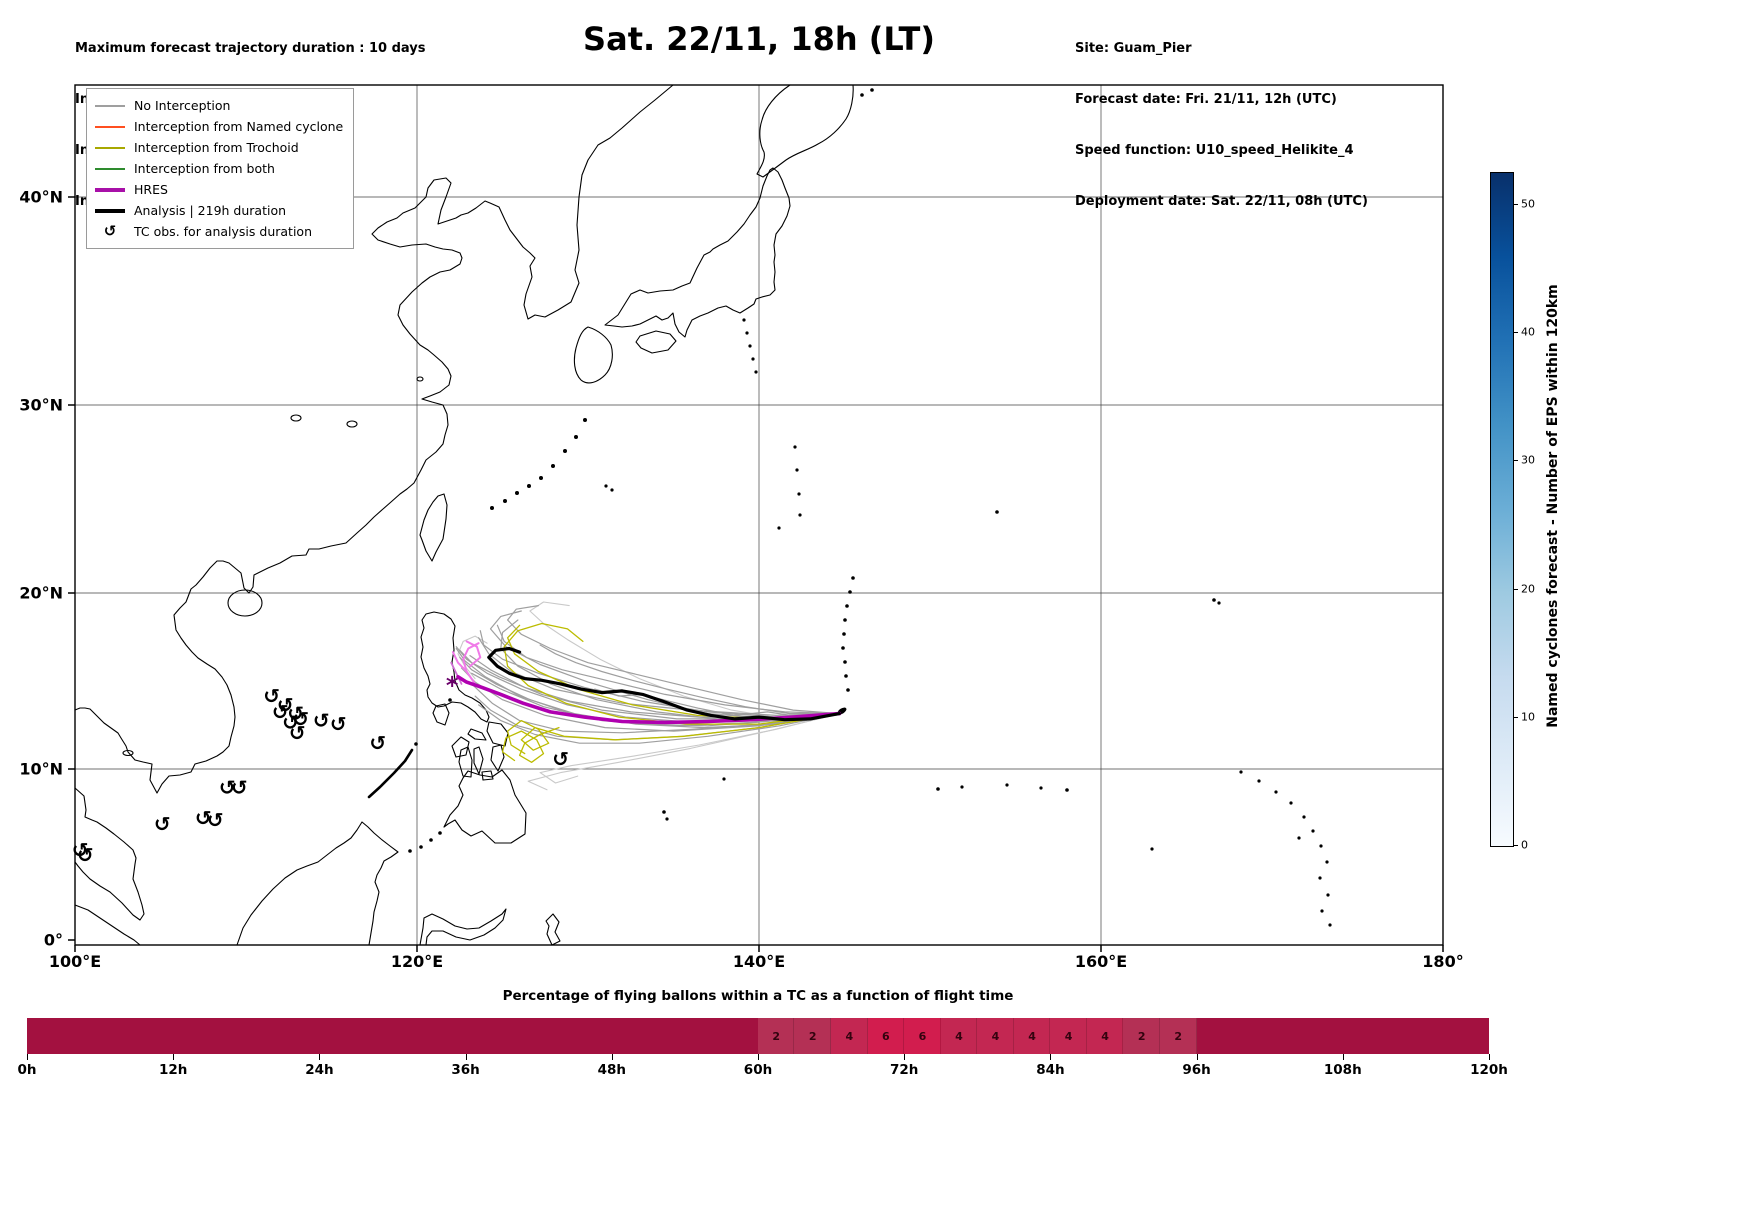  I want to click on storm-position-marker: *, so click(452, 686).